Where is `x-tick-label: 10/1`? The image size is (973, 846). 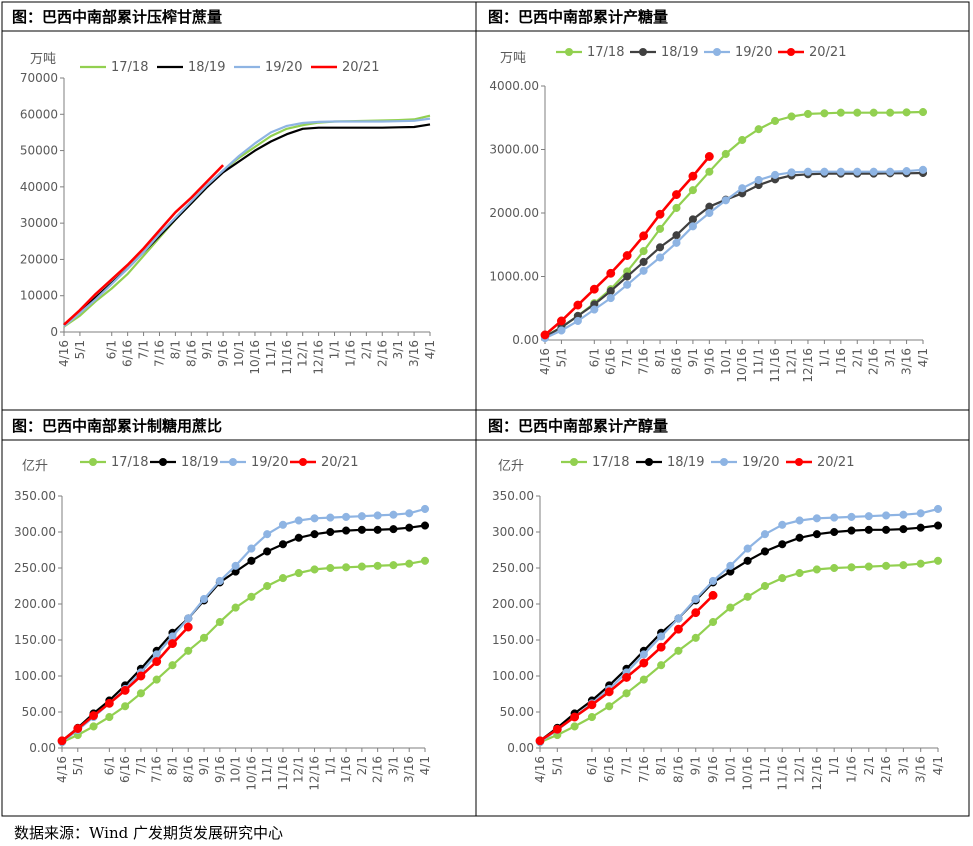
x-tick-label: 10/1 is located at coordinates (726, 361).